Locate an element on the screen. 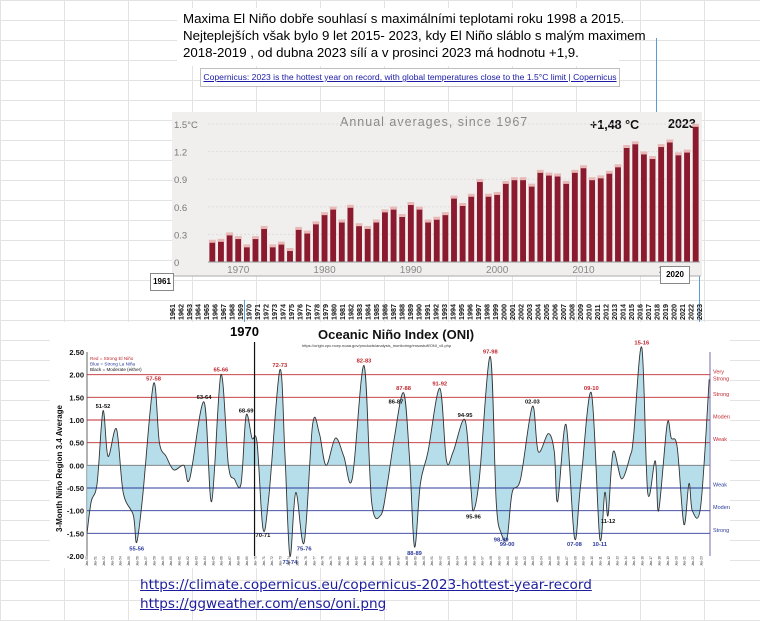 This screenshot has height=621, width=760. c2-event-label: 51-52 is located at coordinates (103, 407).